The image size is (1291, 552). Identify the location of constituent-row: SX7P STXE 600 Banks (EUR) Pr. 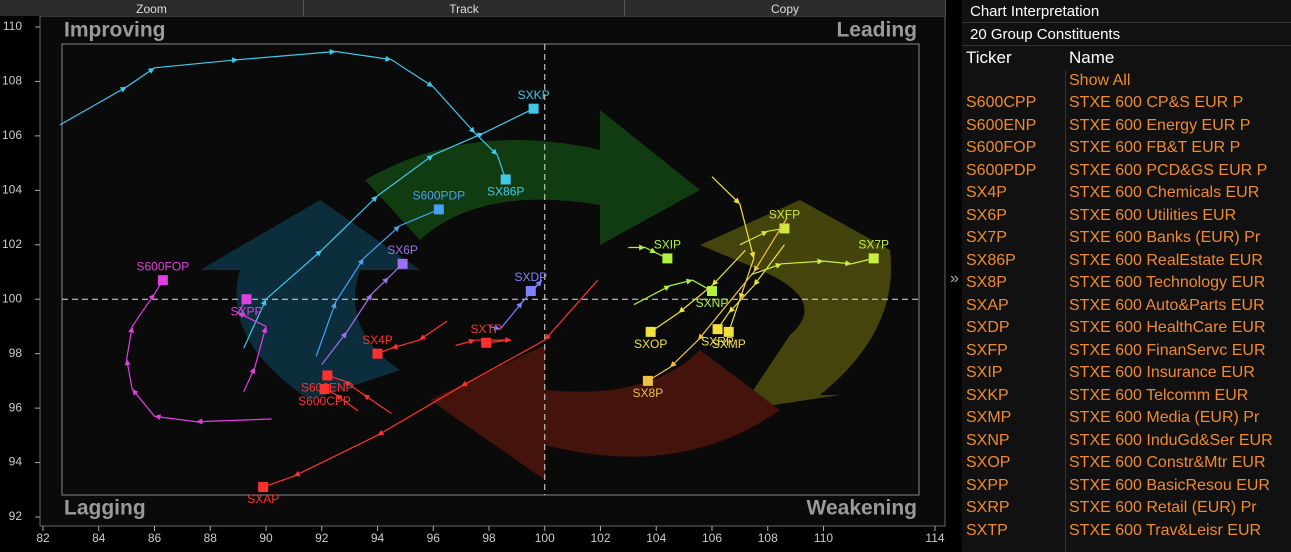
(1126, 238).